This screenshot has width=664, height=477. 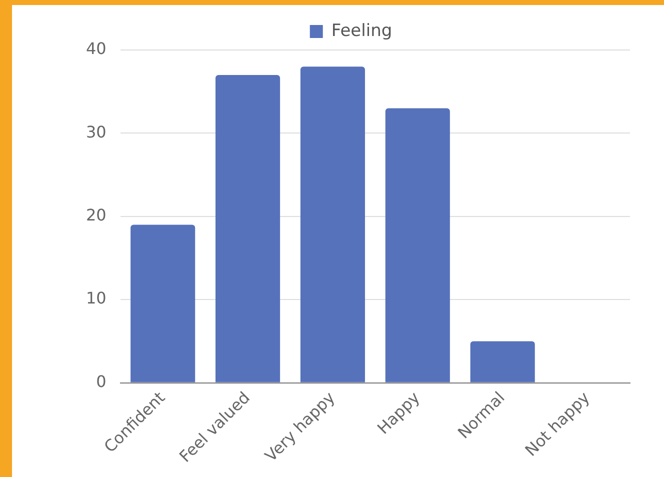 I want to click on y-tick-label: 0, so click(x=101, y=381).